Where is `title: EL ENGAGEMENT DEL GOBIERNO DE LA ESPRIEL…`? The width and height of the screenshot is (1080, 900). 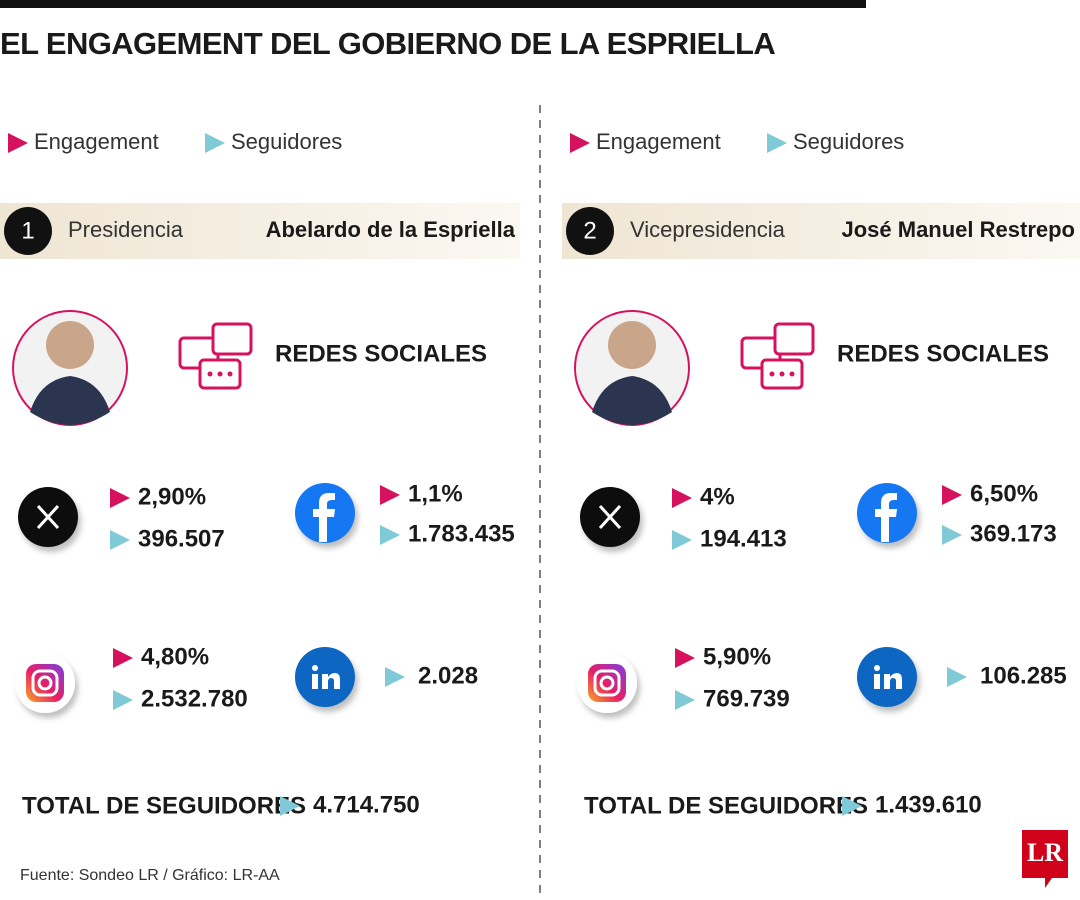 title: EL ENGAGEMENT DEL GOBIERNO DE LA ESPRIEL… is located at coordinates (387, 43).